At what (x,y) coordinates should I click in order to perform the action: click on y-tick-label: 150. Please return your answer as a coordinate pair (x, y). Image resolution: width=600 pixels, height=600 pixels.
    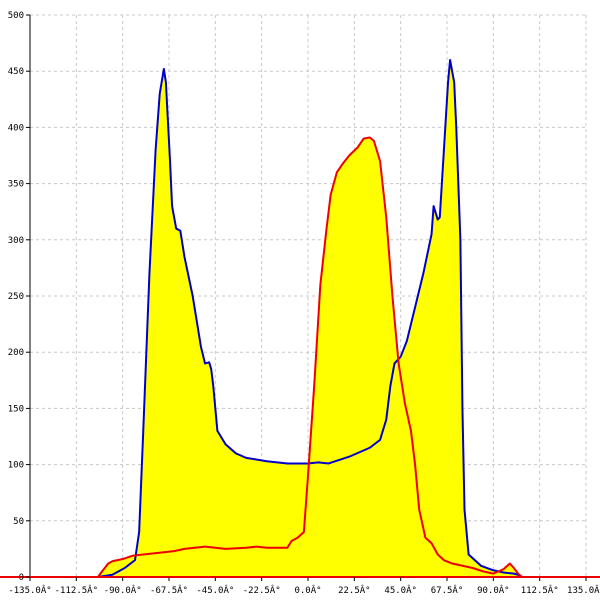
    Looking at the image, I should click on (16, 409).